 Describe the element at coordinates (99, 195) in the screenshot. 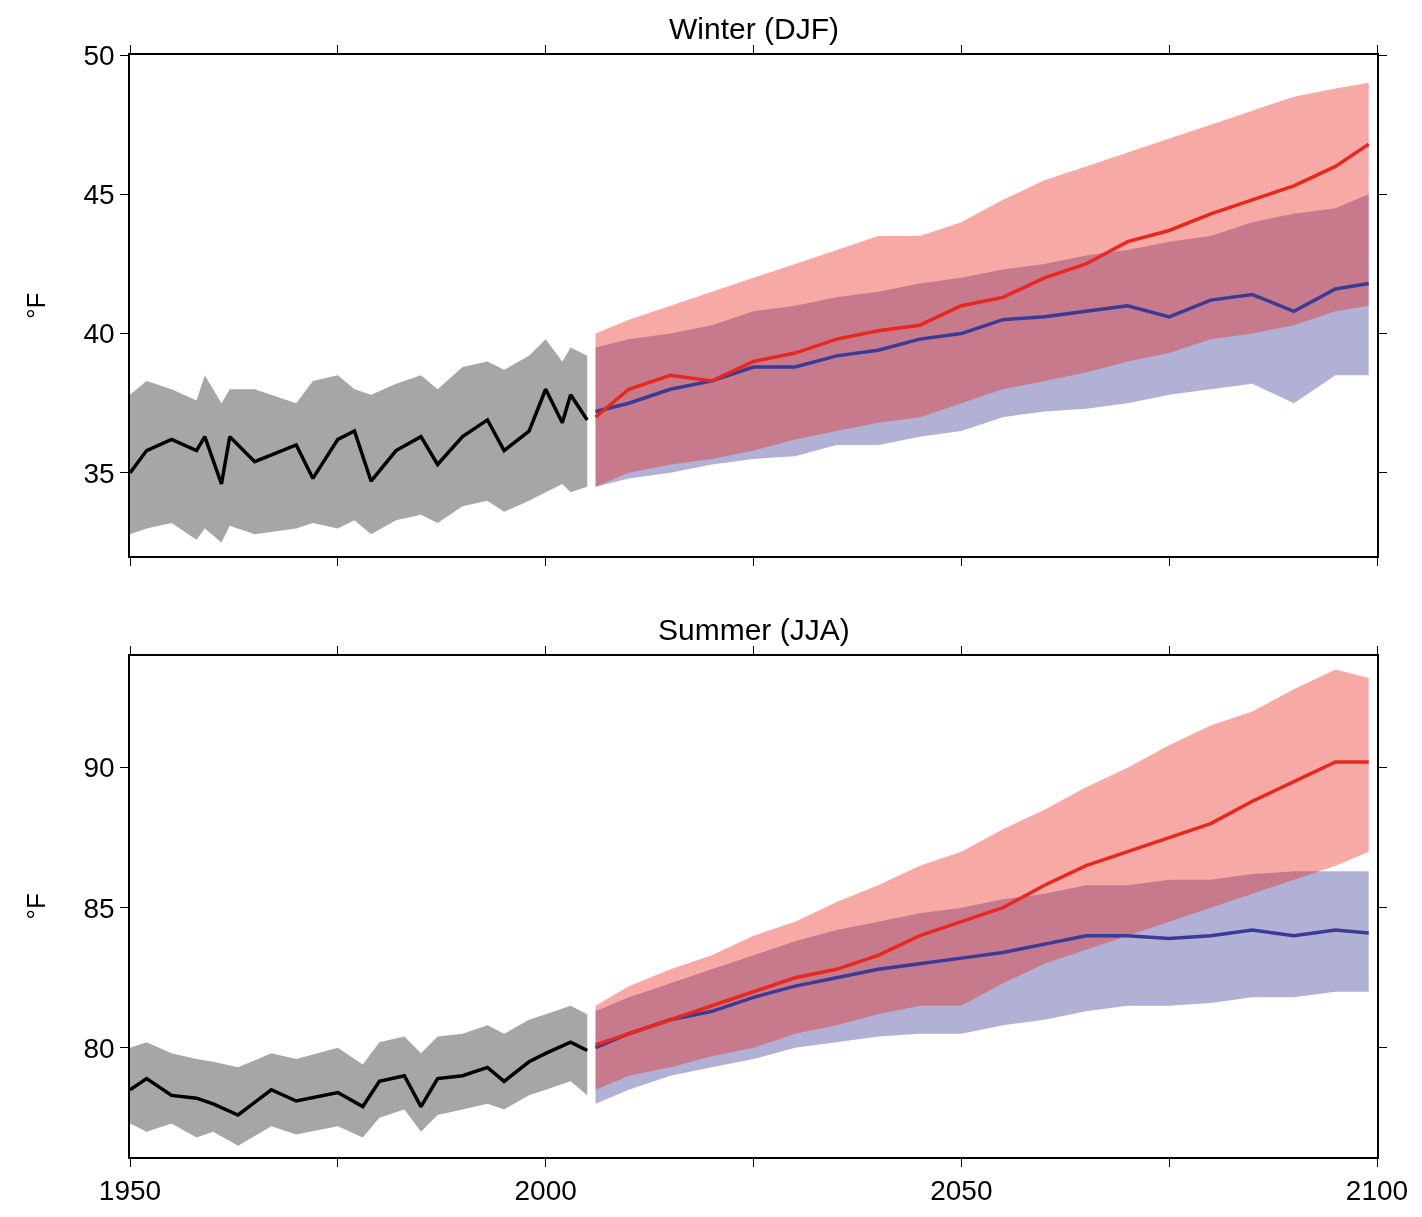

I see `y-tick-label: 45` at that location.